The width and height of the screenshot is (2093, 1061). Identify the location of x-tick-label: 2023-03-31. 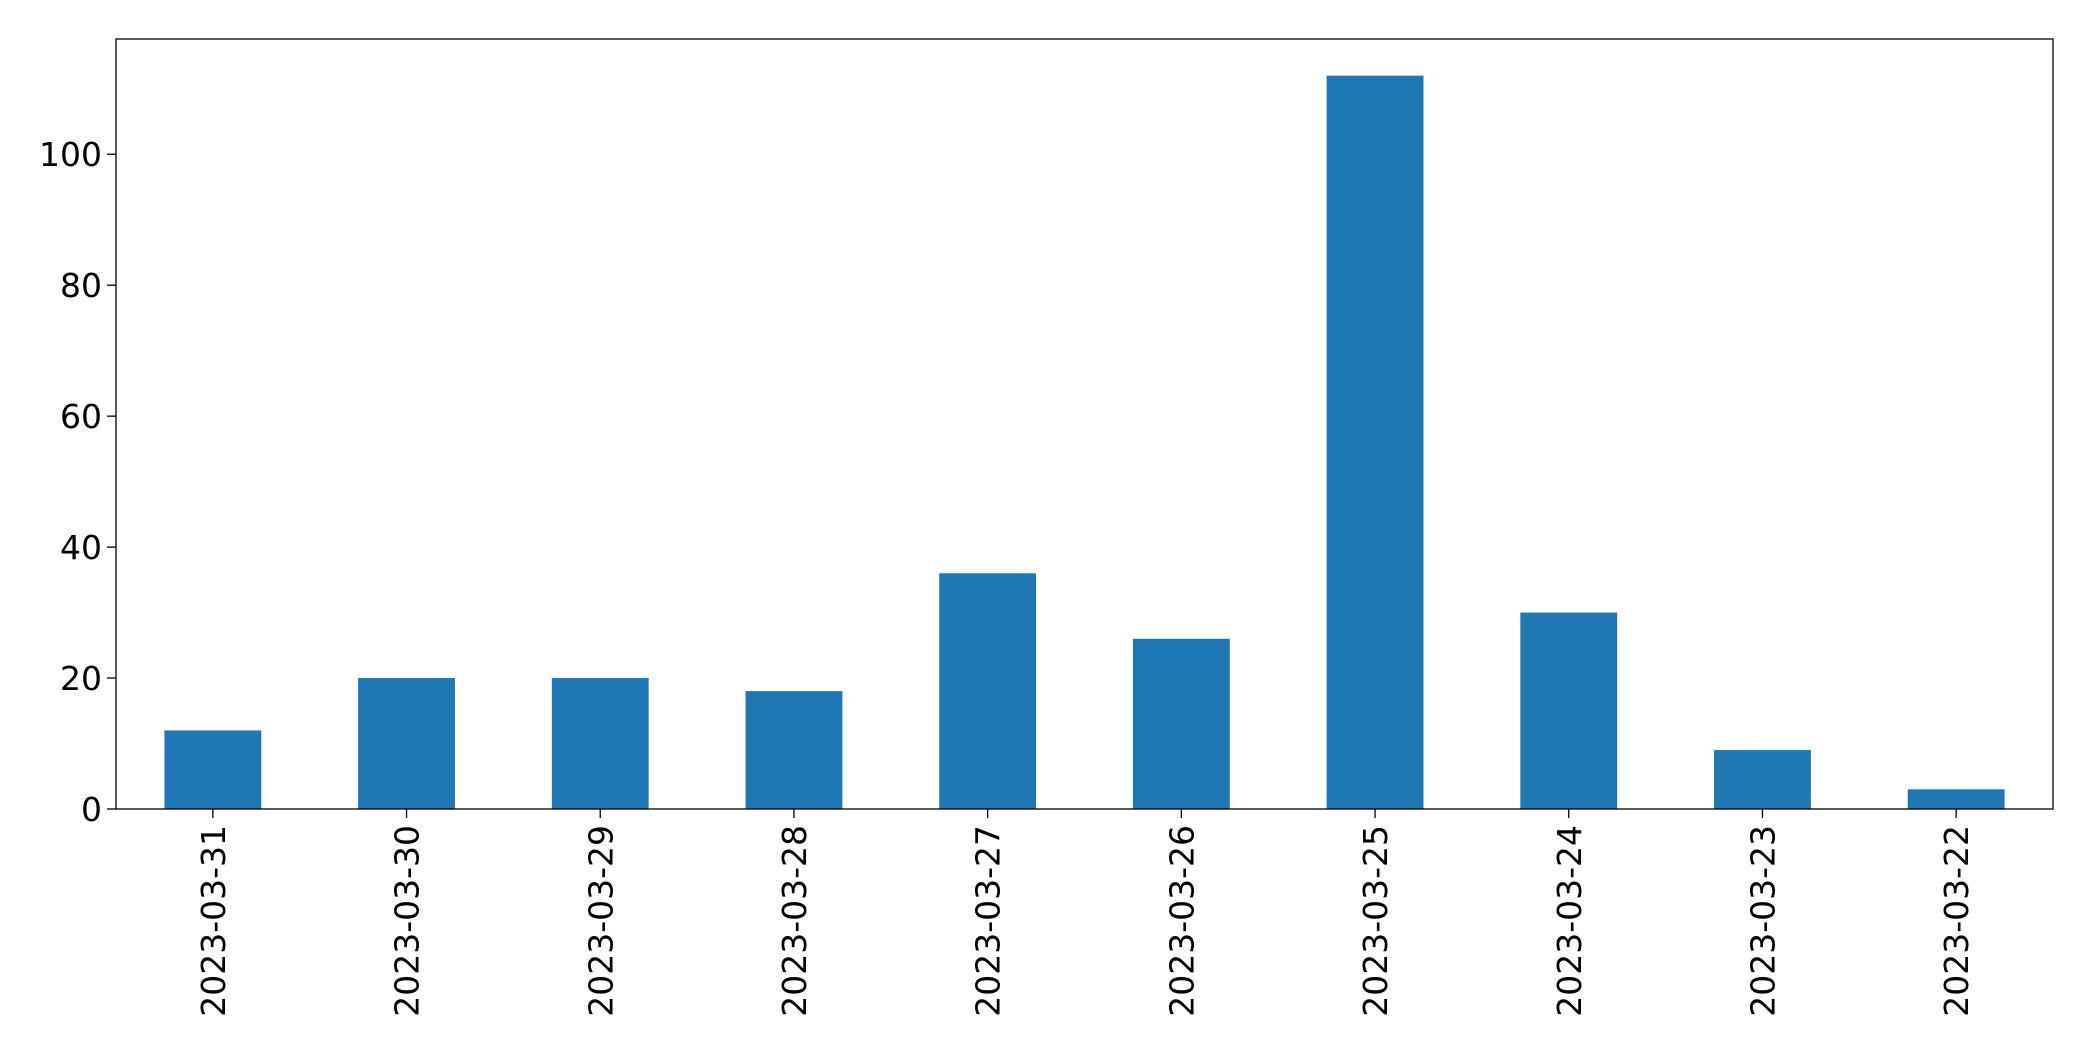
(213, 921).